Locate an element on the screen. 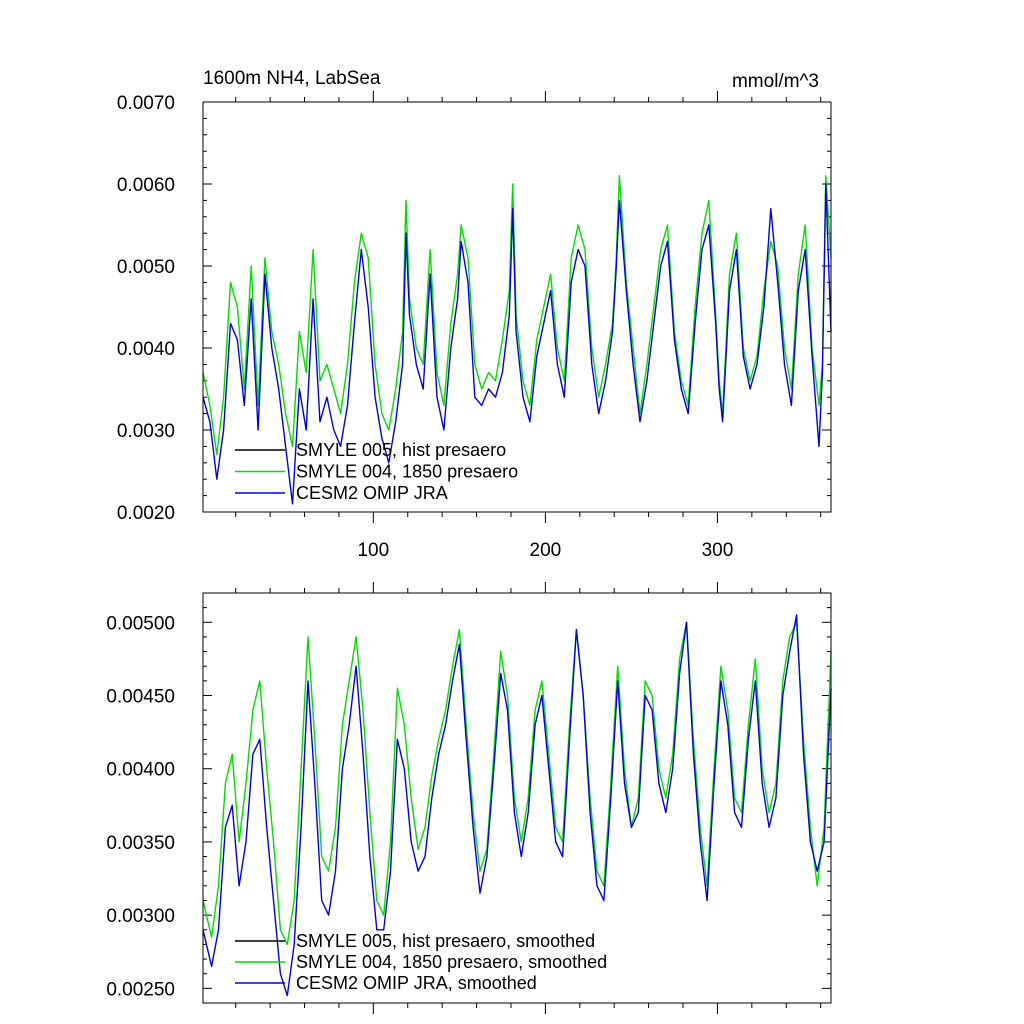 The width and height of the screenshot is (1024, 1024). legend-label: SMYLE 005, hist presaero is located at coordinates (401, 450).